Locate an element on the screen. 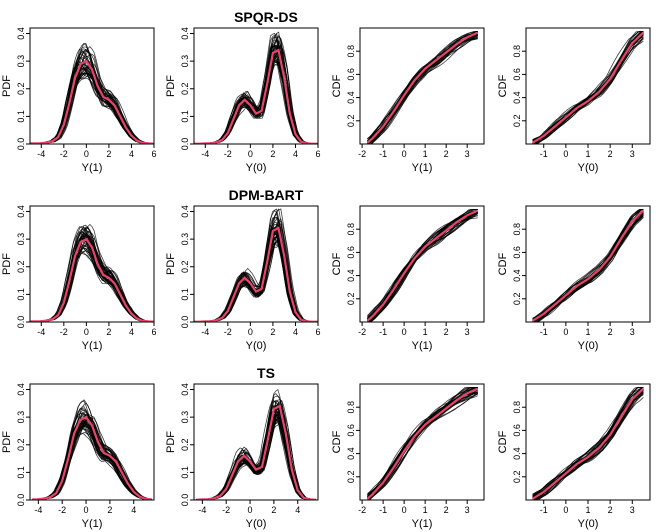 Image resolution: width=664 pixels, height=532 pixels. y-axis-label: CDF is located at coordinates (503, 441).